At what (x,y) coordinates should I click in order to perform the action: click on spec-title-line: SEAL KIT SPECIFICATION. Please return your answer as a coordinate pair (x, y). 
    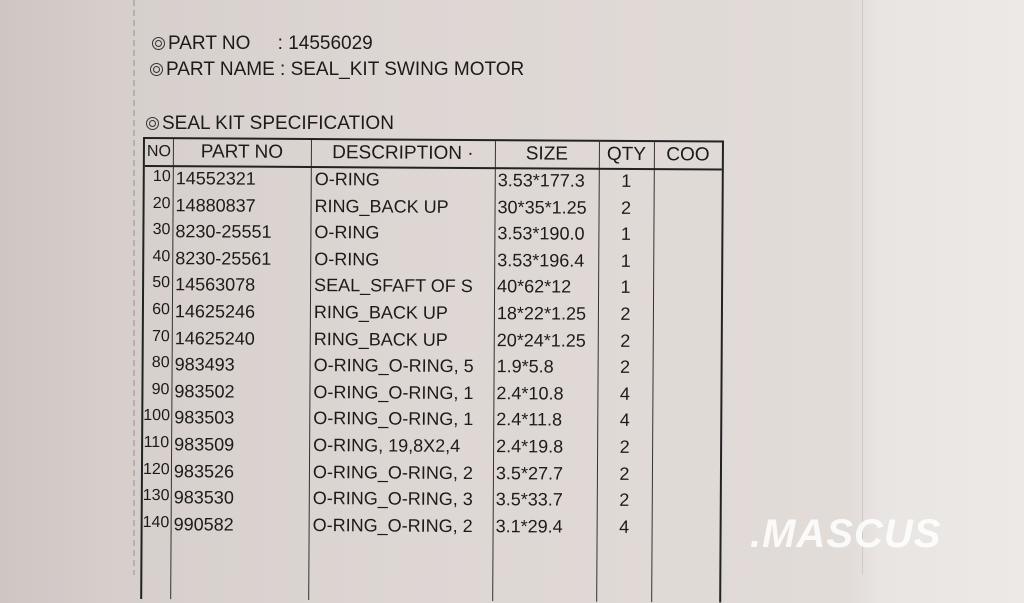
    Looking at the image, I should click on (270, 124).